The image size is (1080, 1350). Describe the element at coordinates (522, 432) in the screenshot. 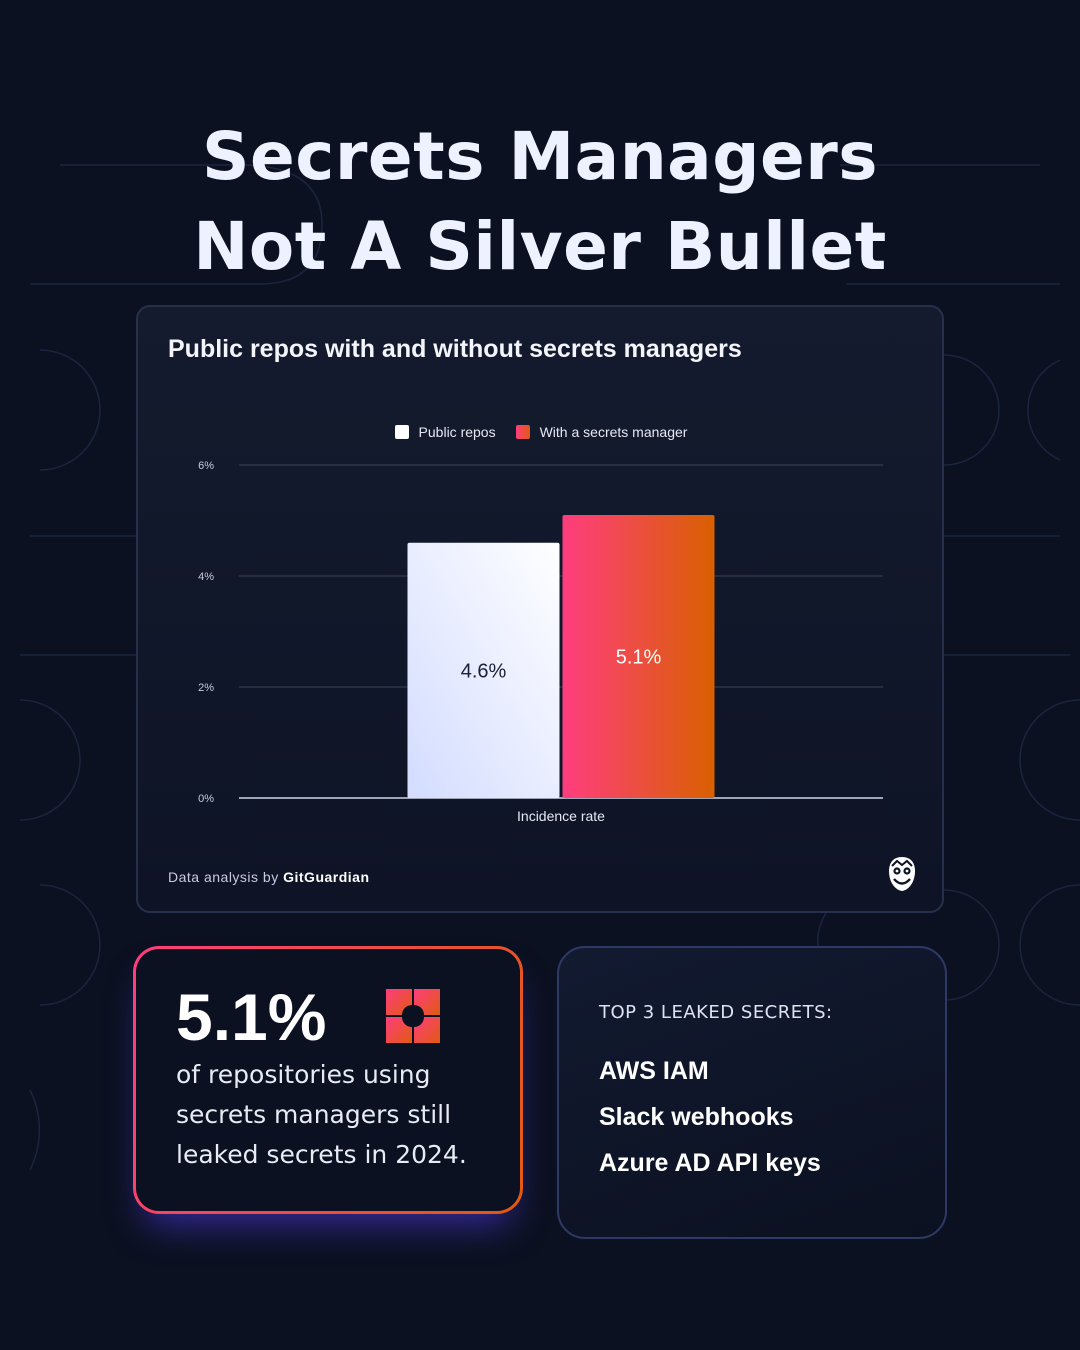

I see `legend-swatch-secrets-manager` at that location.